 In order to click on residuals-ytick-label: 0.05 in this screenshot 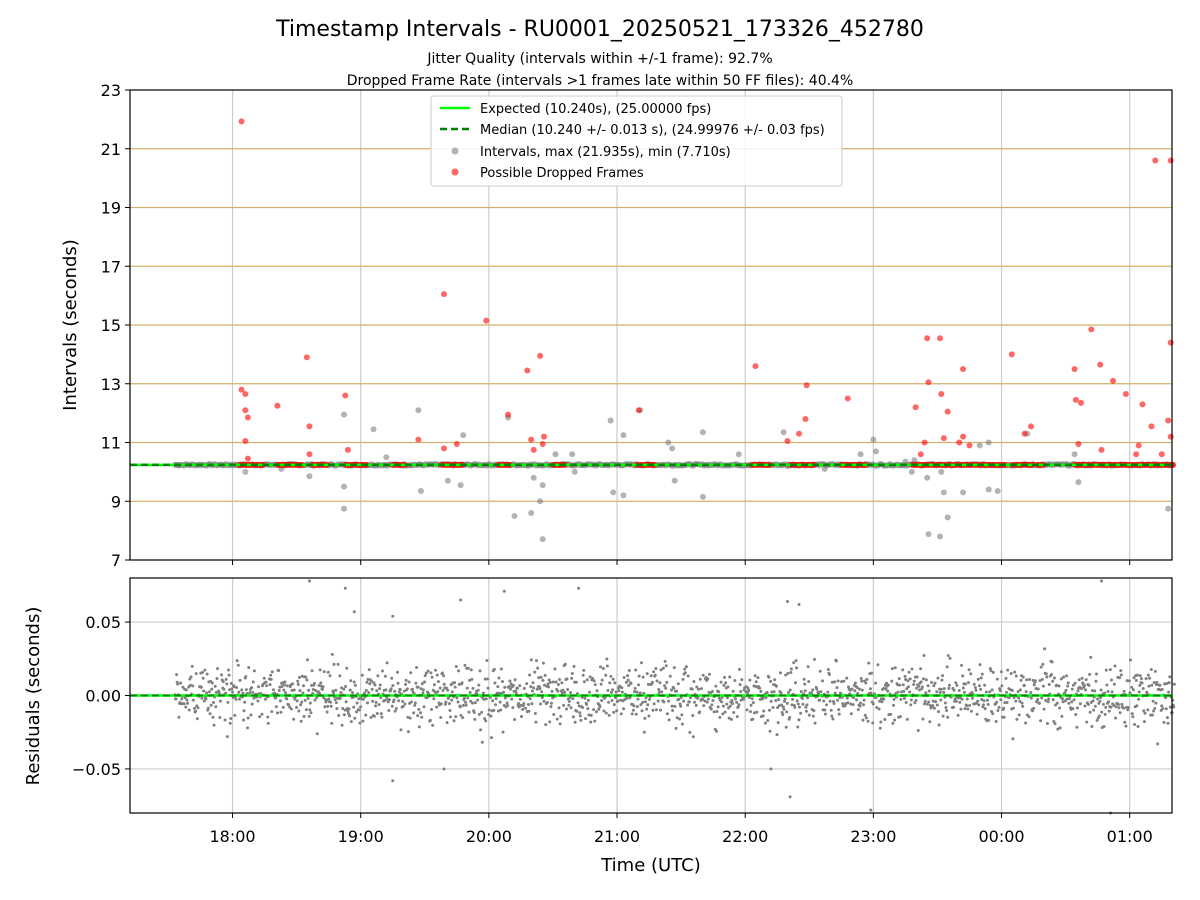, I will do `click(103, 622)`.